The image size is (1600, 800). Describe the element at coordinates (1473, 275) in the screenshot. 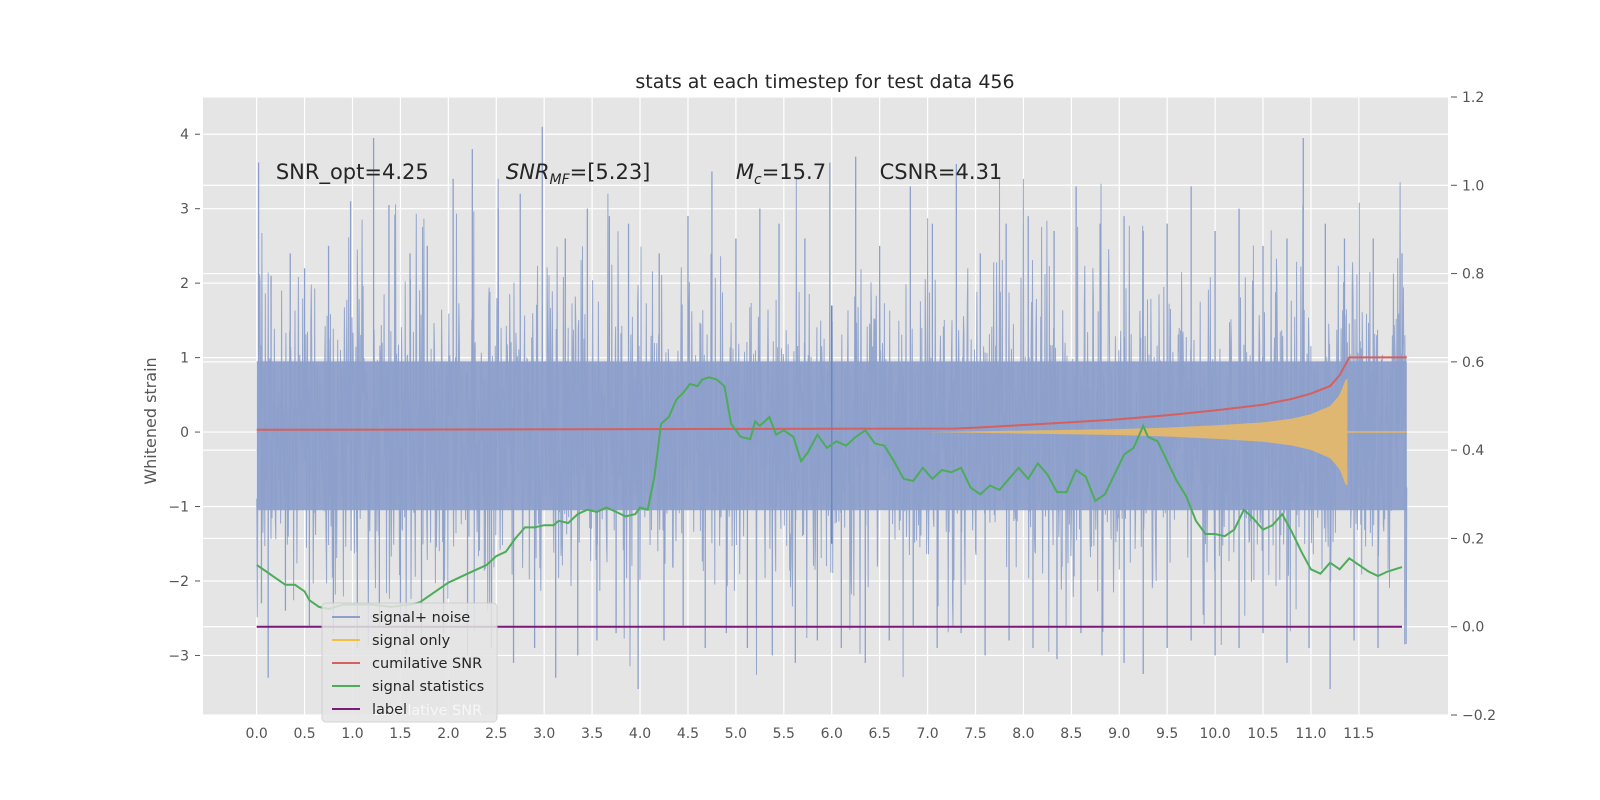

I see `y2-tick-label: 0.8` at that location.